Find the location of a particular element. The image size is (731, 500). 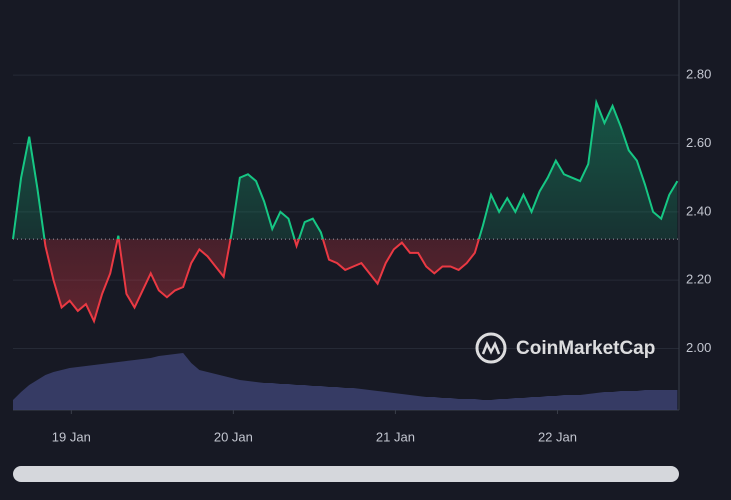

y-tick-label: 2.60 is located at coordinates (698, 142).